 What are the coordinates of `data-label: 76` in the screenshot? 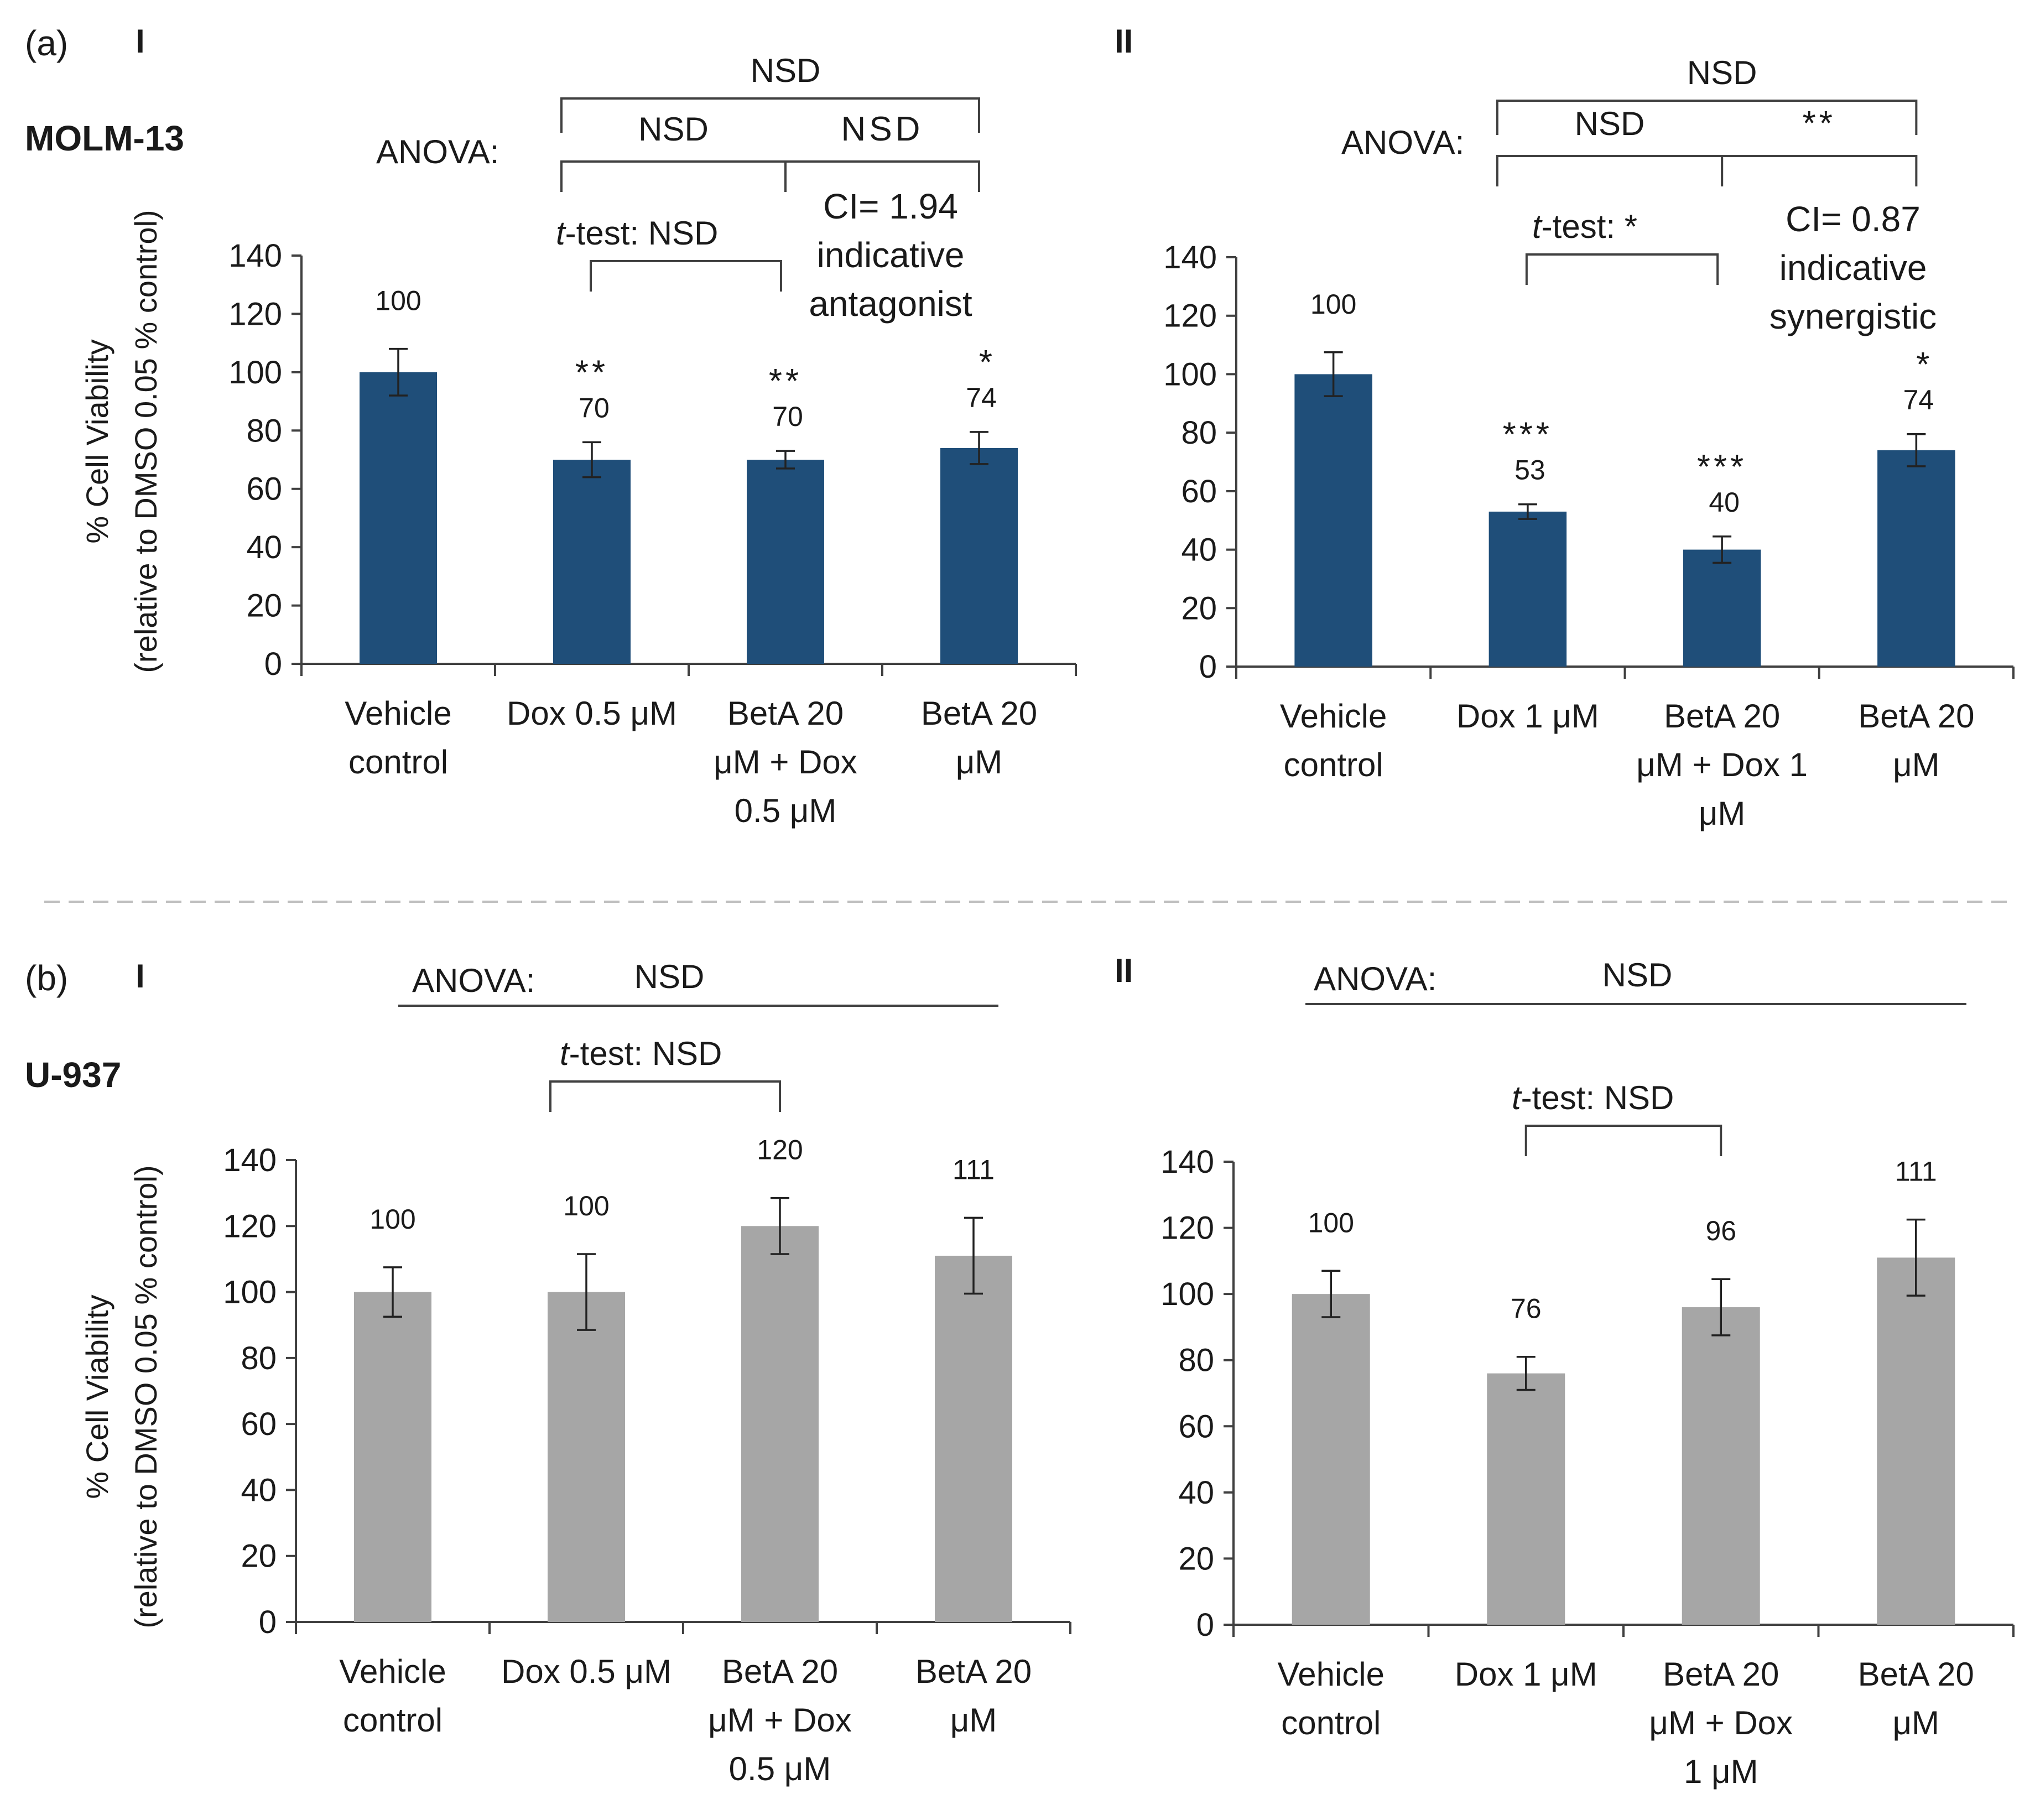 It's located at (1526, 1309).